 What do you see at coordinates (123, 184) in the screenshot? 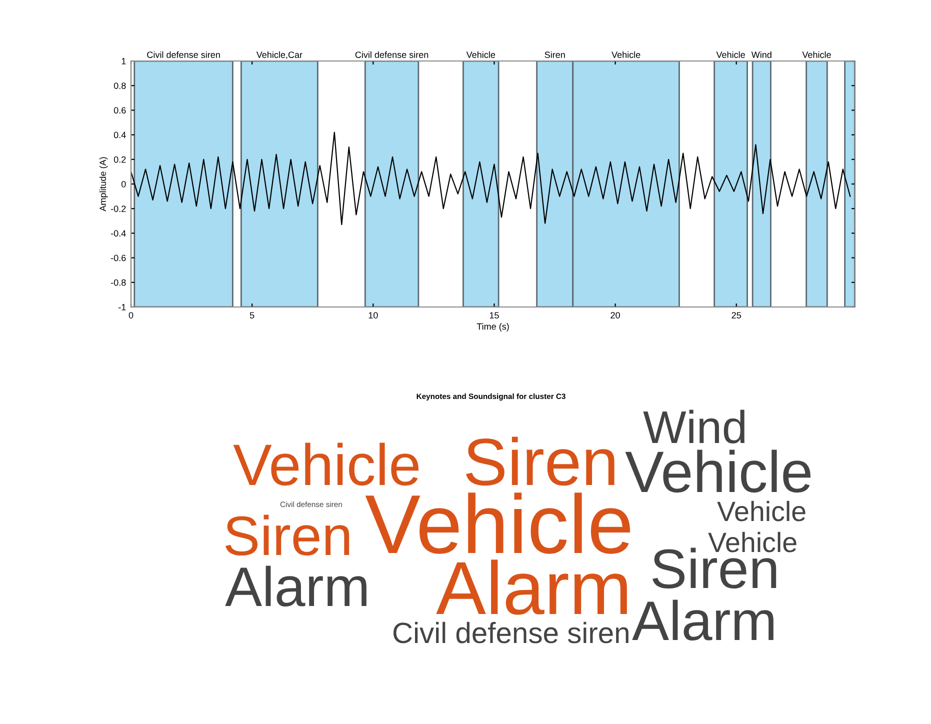
I see `y-tick-label: 0` at bounding box center [123, 184].